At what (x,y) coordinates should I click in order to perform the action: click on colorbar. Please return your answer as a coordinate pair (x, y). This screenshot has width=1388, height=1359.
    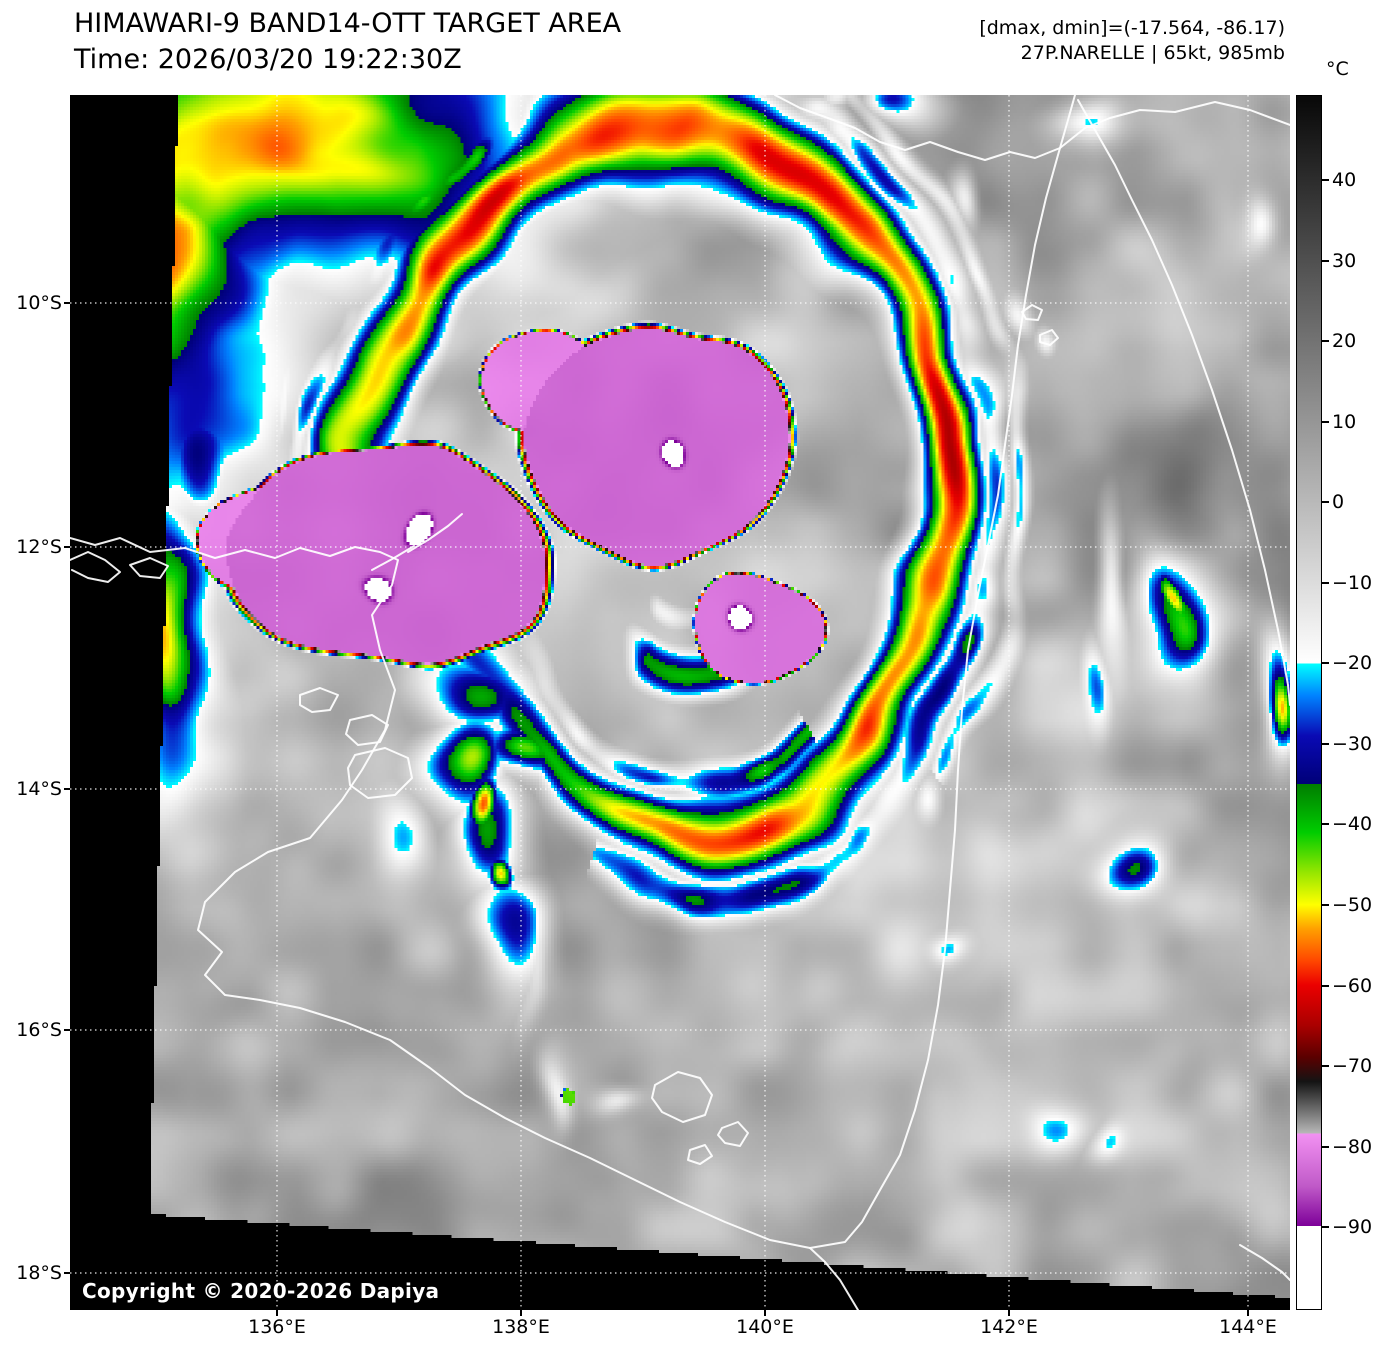
    Looking at the image, I should click on (1309, 702).